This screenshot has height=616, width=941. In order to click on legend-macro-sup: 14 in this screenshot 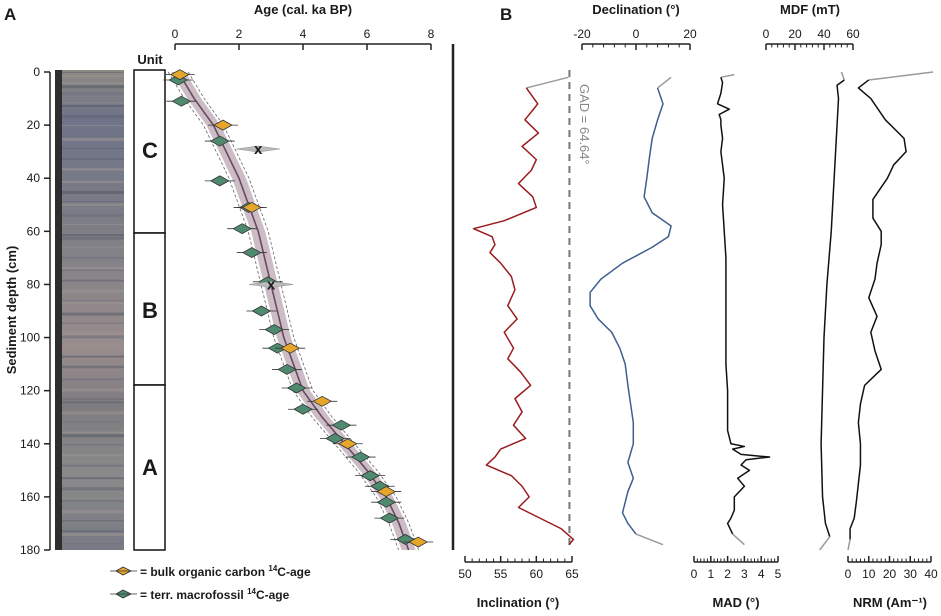, I will do `click(251, 591)`.